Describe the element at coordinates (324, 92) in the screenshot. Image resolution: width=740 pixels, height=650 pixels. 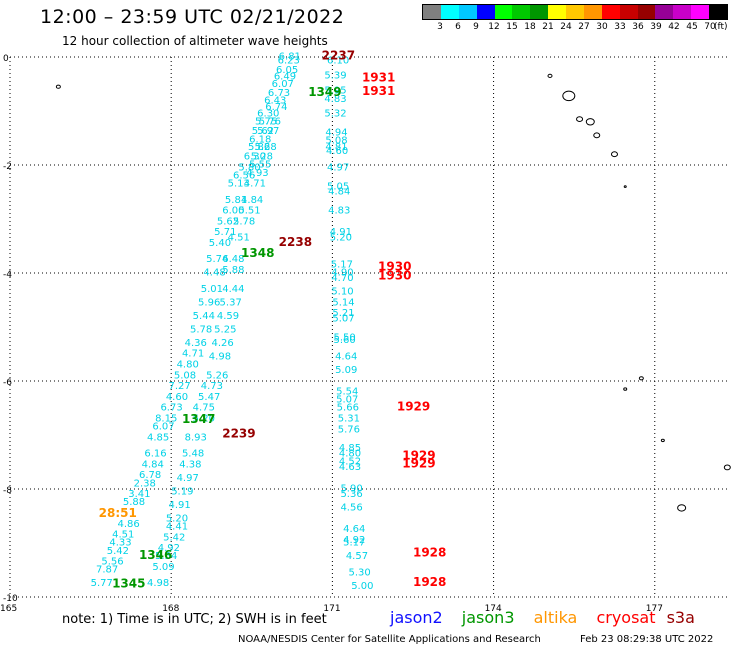
I see `pass-time-label: 1349` at that location.